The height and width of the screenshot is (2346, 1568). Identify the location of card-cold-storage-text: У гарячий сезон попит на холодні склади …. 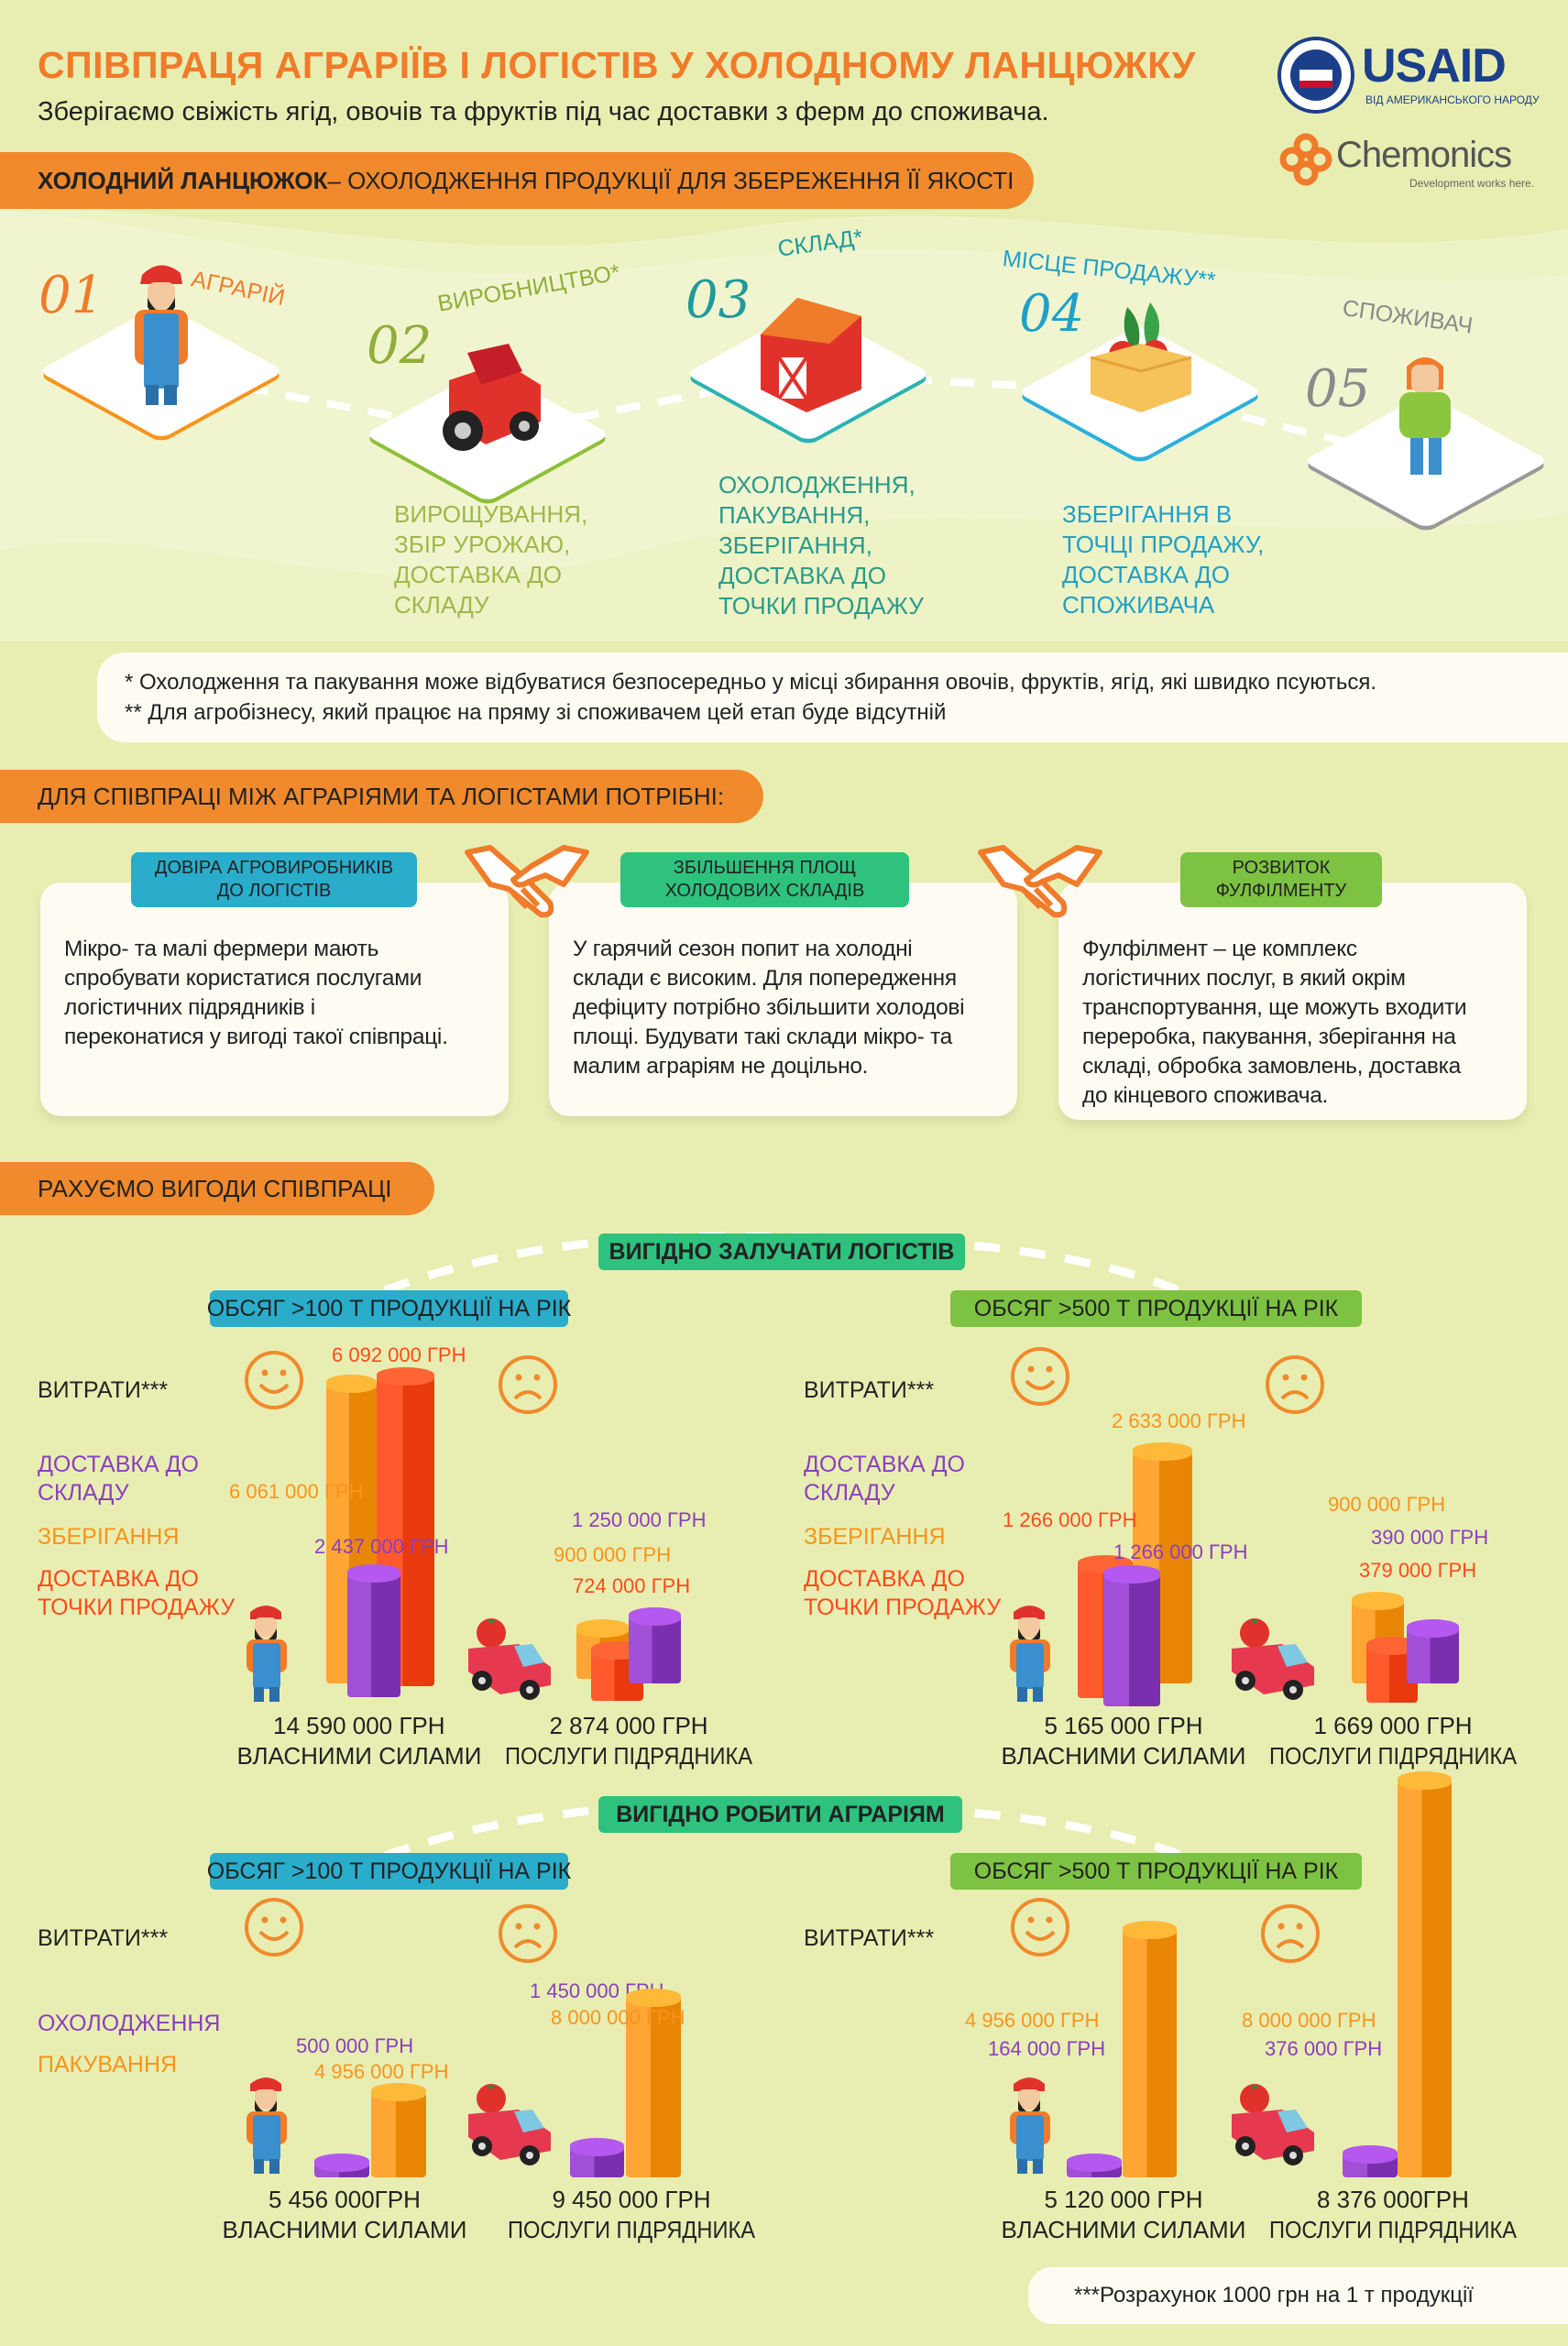
(769, 1008).